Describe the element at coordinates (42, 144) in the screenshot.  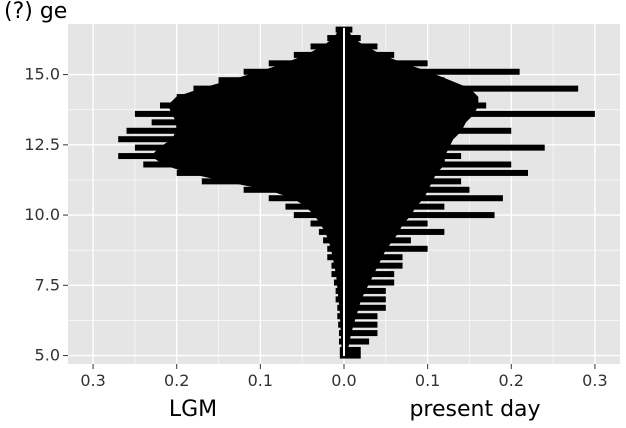
I see `y-tick-label: 12.5` at that location.